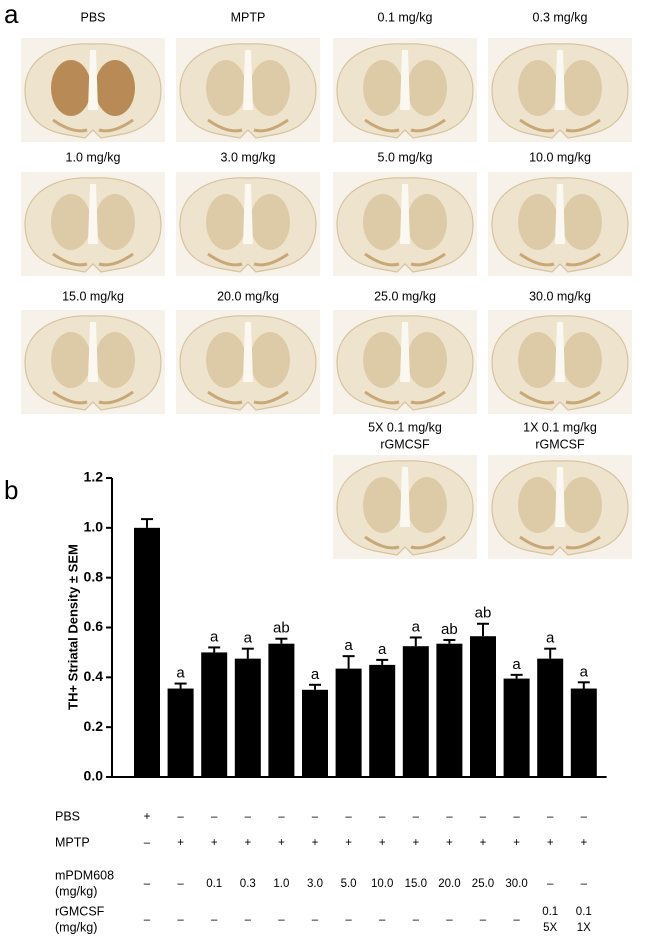 This screenshot has width=649, height=943. I want to click on panel-label: b, so click(11, 490).